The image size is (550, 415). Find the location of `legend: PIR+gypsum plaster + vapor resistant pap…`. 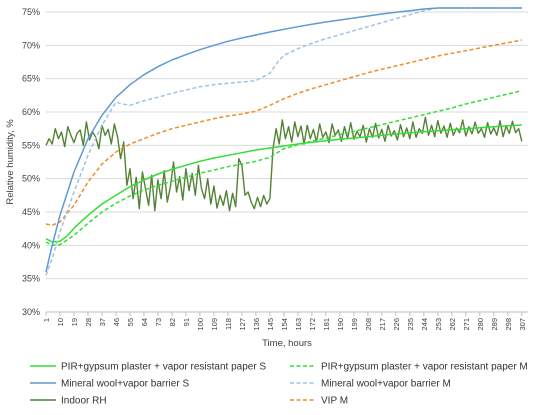

legend: PIR+gypsum plaster + vapor resistant pap… is located at coordinates (279, 384).